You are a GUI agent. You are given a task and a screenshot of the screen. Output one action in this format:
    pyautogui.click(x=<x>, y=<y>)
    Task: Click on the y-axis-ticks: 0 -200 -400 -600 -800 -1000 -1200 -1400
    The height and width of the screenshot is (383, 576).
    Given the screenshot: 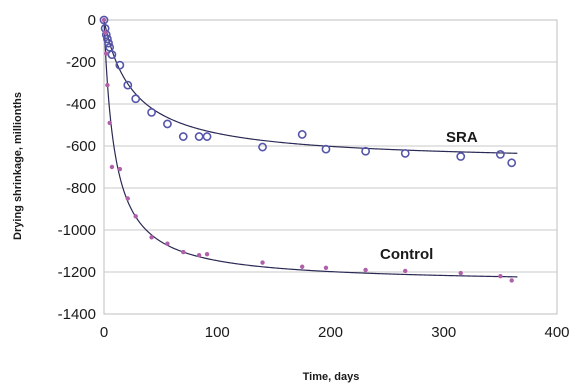 What is the action you would take?
    pyautogui.click(x=77, y=167)
    